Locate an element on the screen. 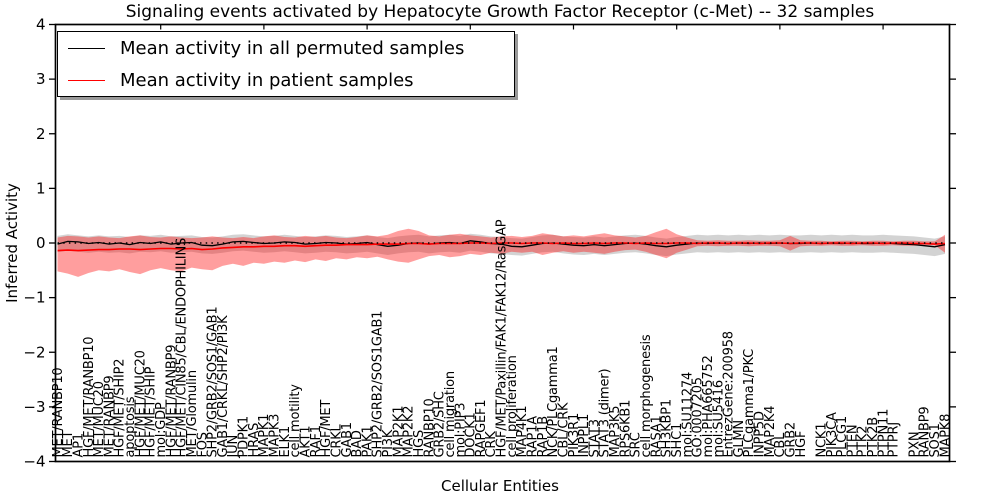 This screenshot has height=500, width=1000. x-tick-label: MAP2K1 is located at coordinates (398, 432).